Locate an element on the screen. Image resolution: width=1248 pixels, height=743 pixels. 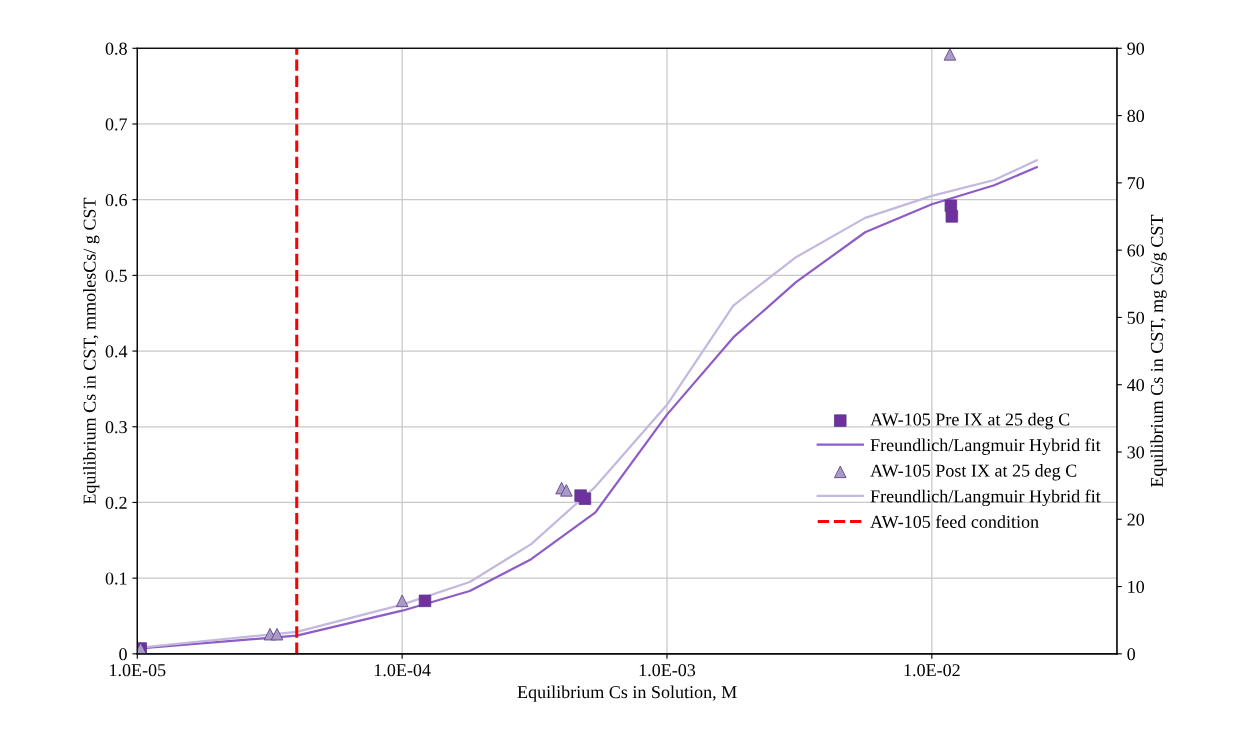
x-tick-label: 1.0E-05 is located at coordinates (138, 670).